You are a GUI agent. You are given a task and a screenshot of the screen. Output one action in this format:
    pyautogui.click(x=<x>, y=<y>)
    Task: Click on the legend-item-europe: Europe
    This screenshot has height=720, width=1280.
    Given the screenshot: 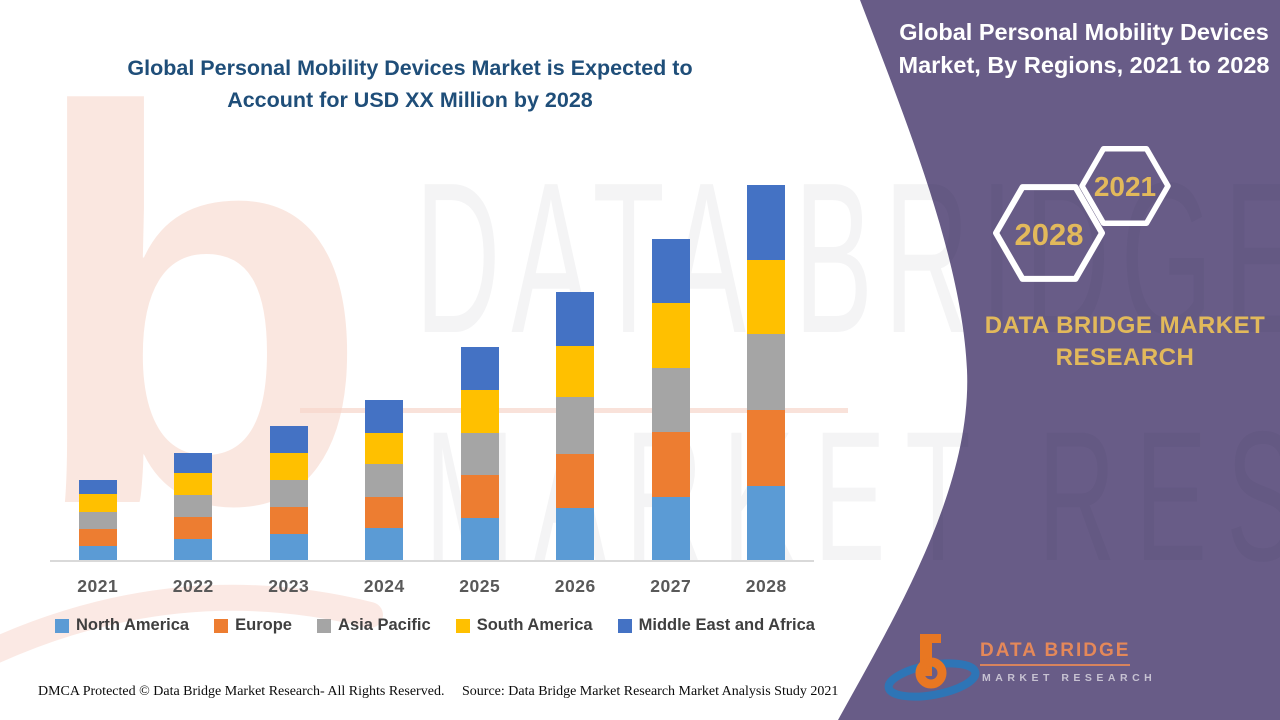 What is the action you would take?
    pyautogui.click(x=253, y=625)
    